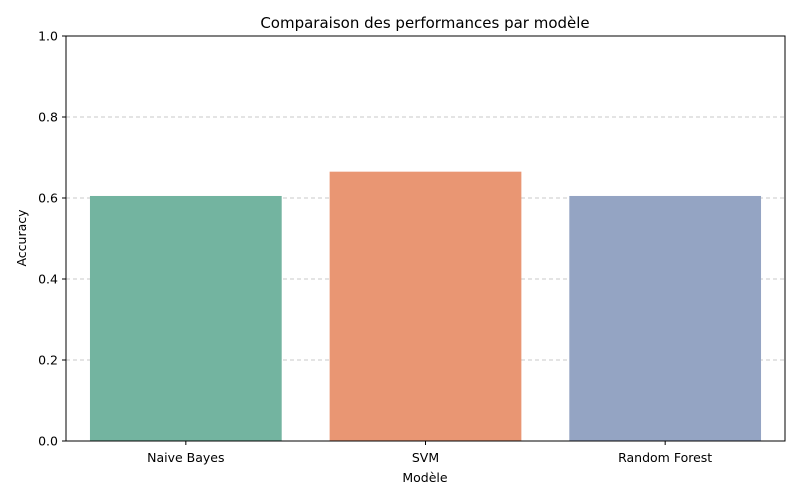  What do you see at coordinates (48, 198) in the screenshot?
I see `y-tick-label: 0.6` at bounding box center [48, 198].